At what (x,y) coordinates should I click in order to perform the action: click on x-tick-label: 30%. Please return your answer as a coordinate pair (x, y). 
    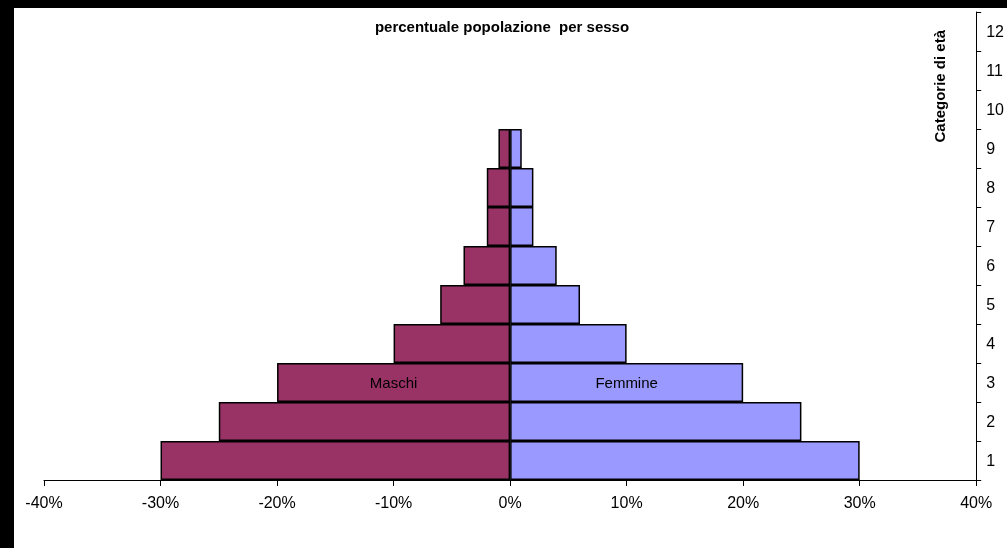
    Looking at the image, I should click on (859, 502).